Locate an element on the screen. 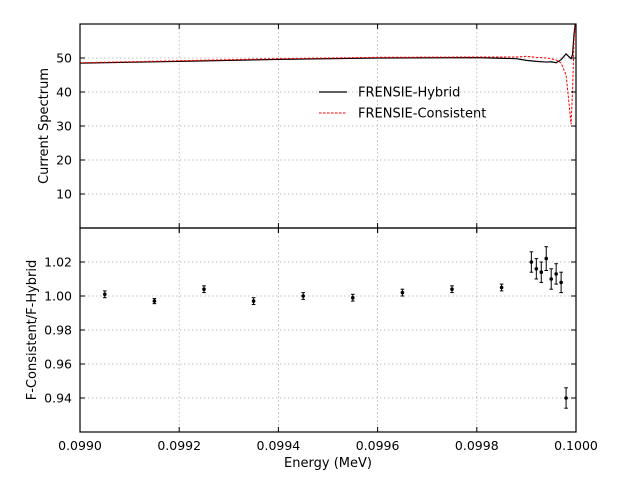 Image resolution: width=640 pixels, height=480 pixels. x-axis-label: Energy (MeV) is located at coordinates (328, 463).